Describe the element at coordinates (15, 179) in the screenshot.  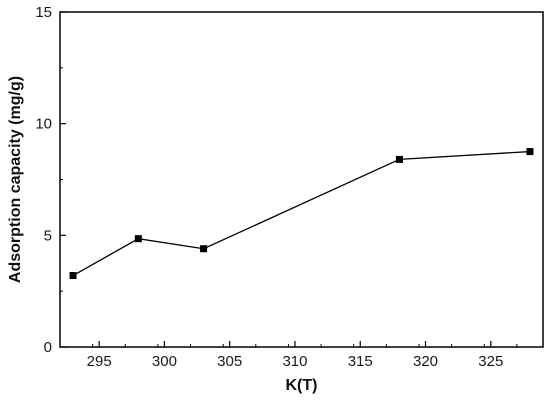
I see `y-axis-title: Adsorption capacity (mg/g)` at that location.